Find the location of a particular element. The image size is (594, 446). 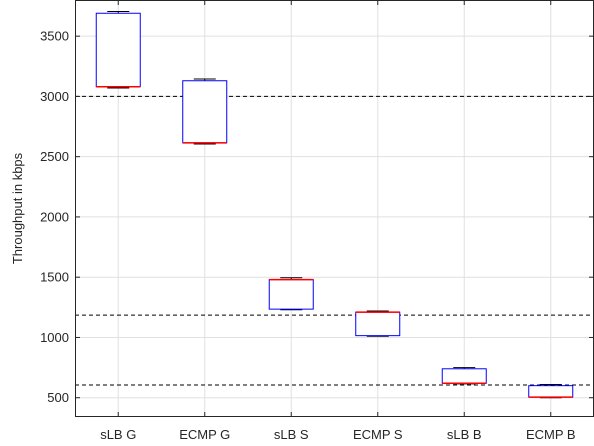

box-slb-s is located at coordinates (291, 294).